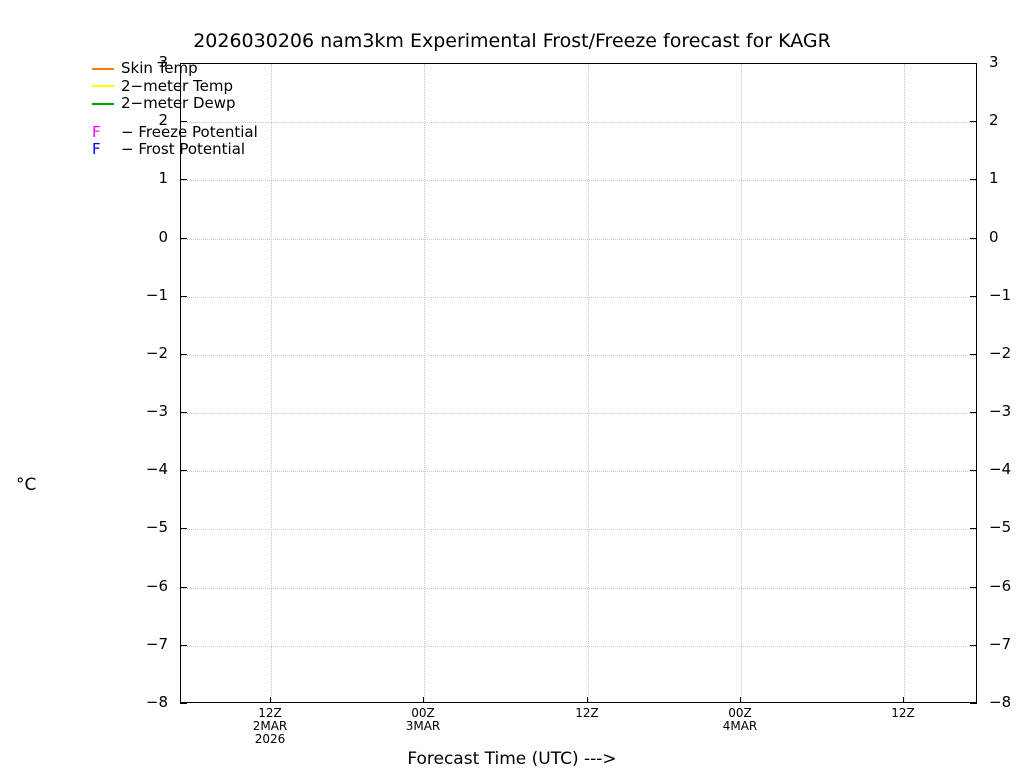 This screenshot has height=769, width=1024. What do you see at coordinates (1000, 585) in the screenshot?
I see `y-tick-label-right: −6` at bounding box center [1000, 585].